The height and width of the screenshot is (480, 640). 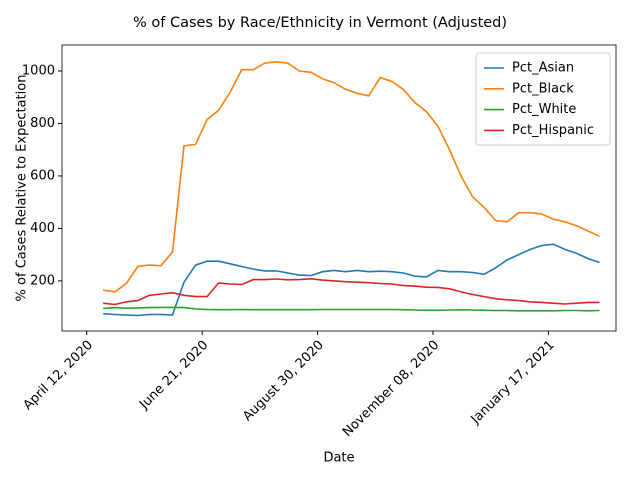 What do you see at coordinates (42, 280) in the screenshot?
I see `y-tick-label: 200` at bounding box center [42, 280].